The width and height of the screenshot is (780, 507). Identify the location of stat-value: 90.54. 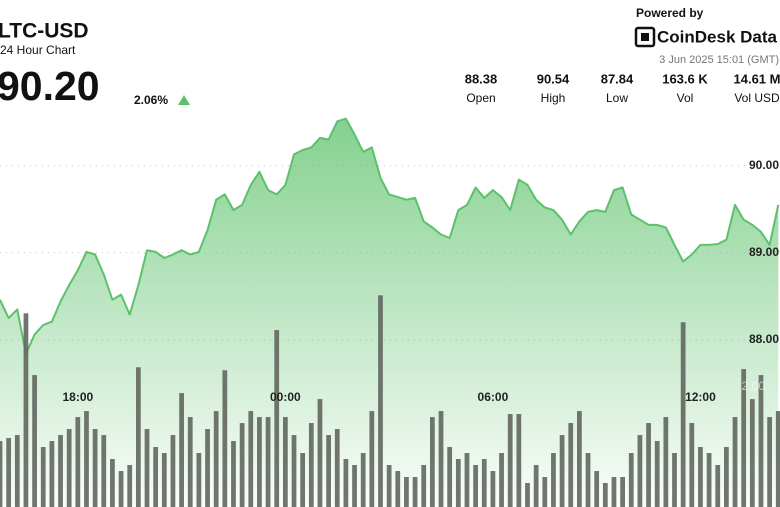
(553, 78).